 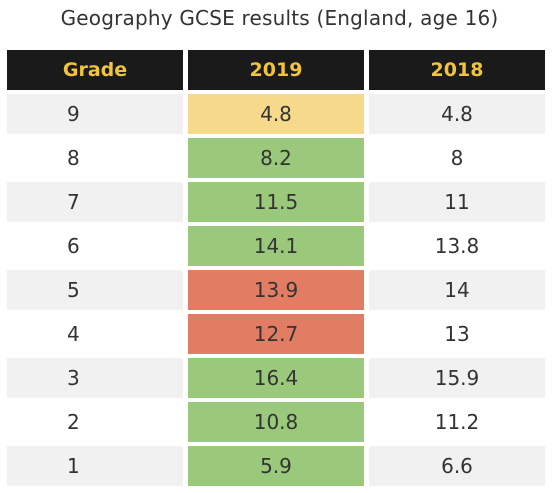 I want to click on value-2018-cell: 15.9, so click(x=457, y=378).